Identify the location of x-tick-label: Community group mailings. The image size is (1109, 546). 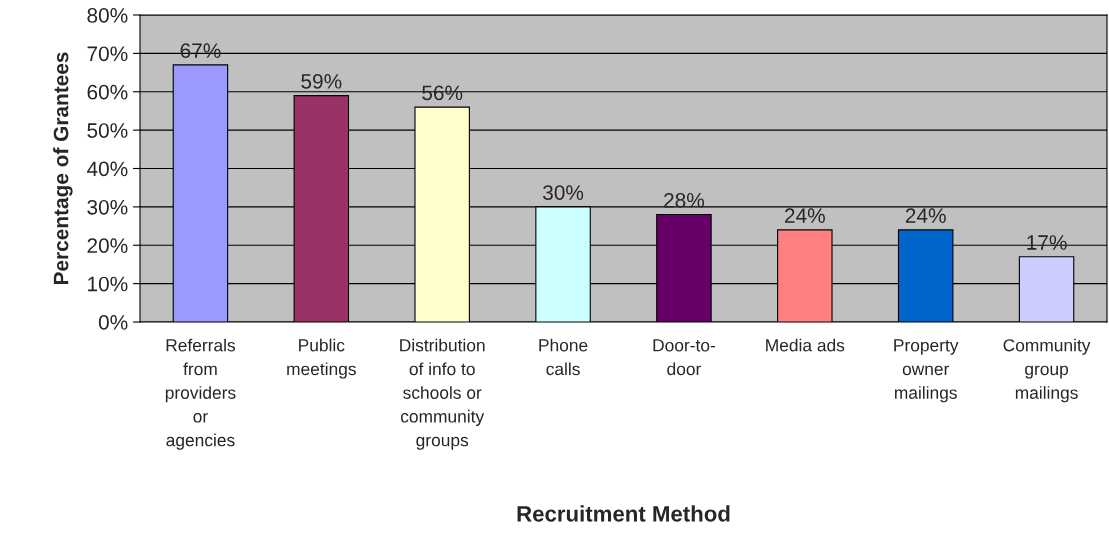
(1047, 370).